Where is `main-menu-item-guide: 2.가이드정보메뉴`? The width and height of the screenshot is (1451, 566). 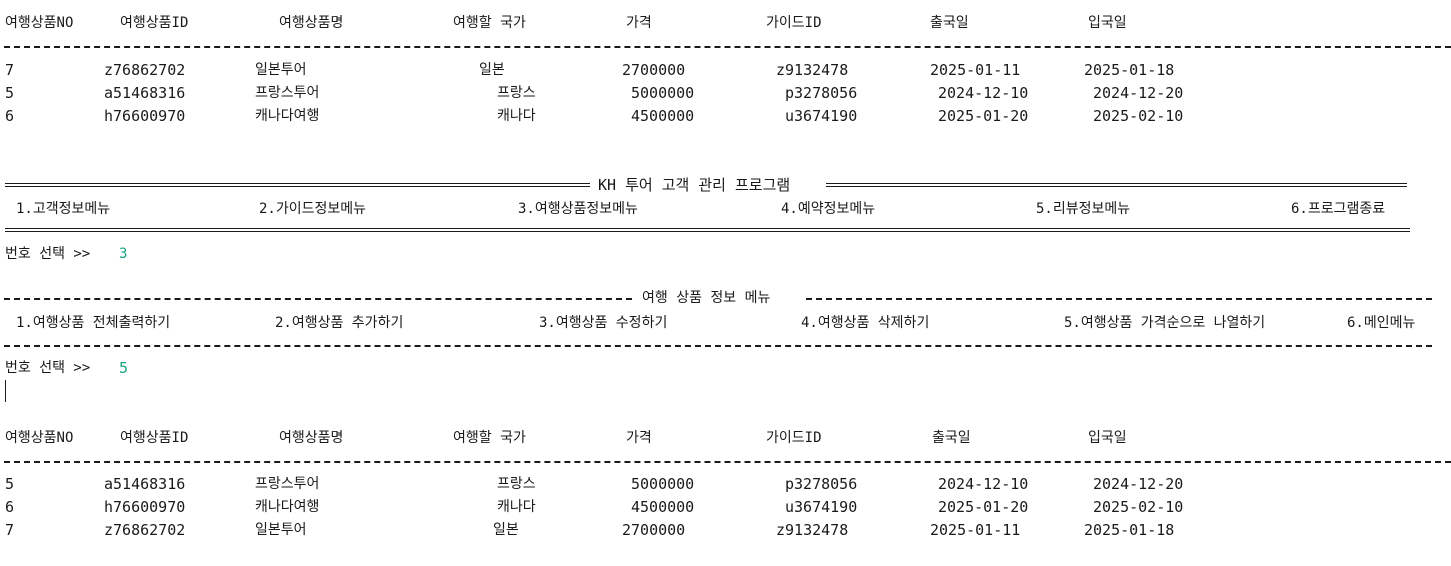
main-menu-item-guide: 2.가이드정보메뉴 is located at coordinates (313, 209).